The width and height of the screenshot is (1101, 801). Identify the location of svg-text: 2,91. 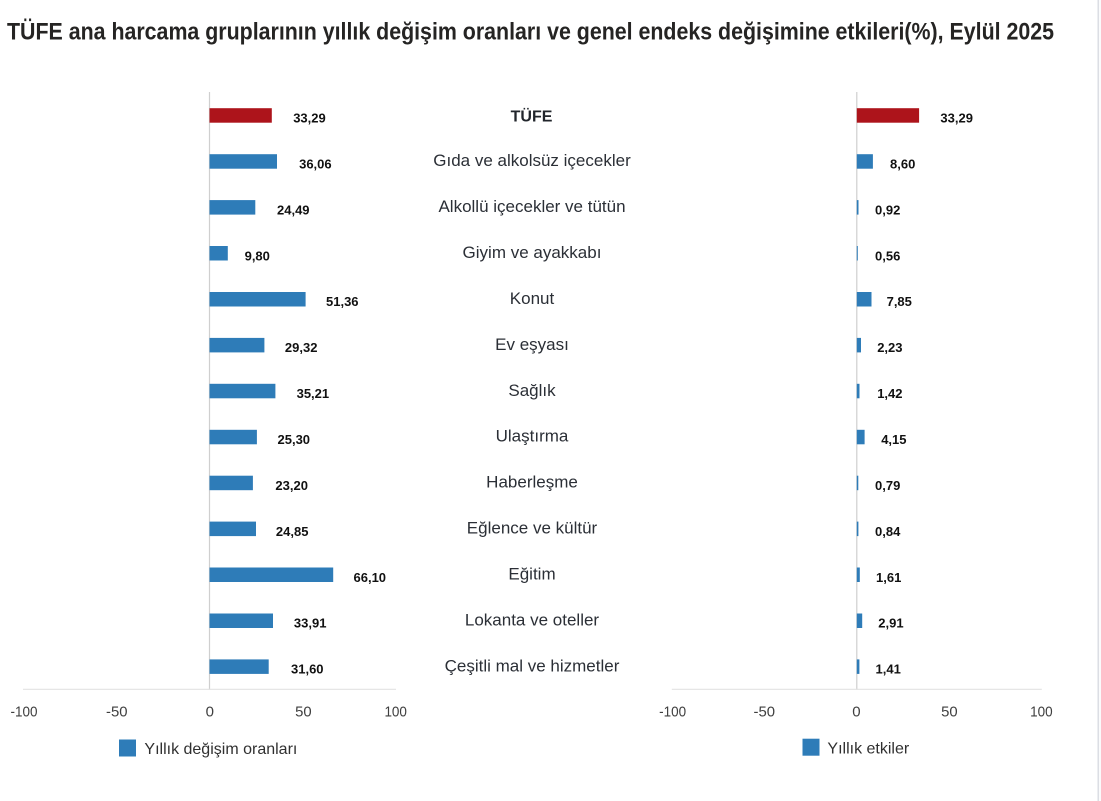
(890, 623).